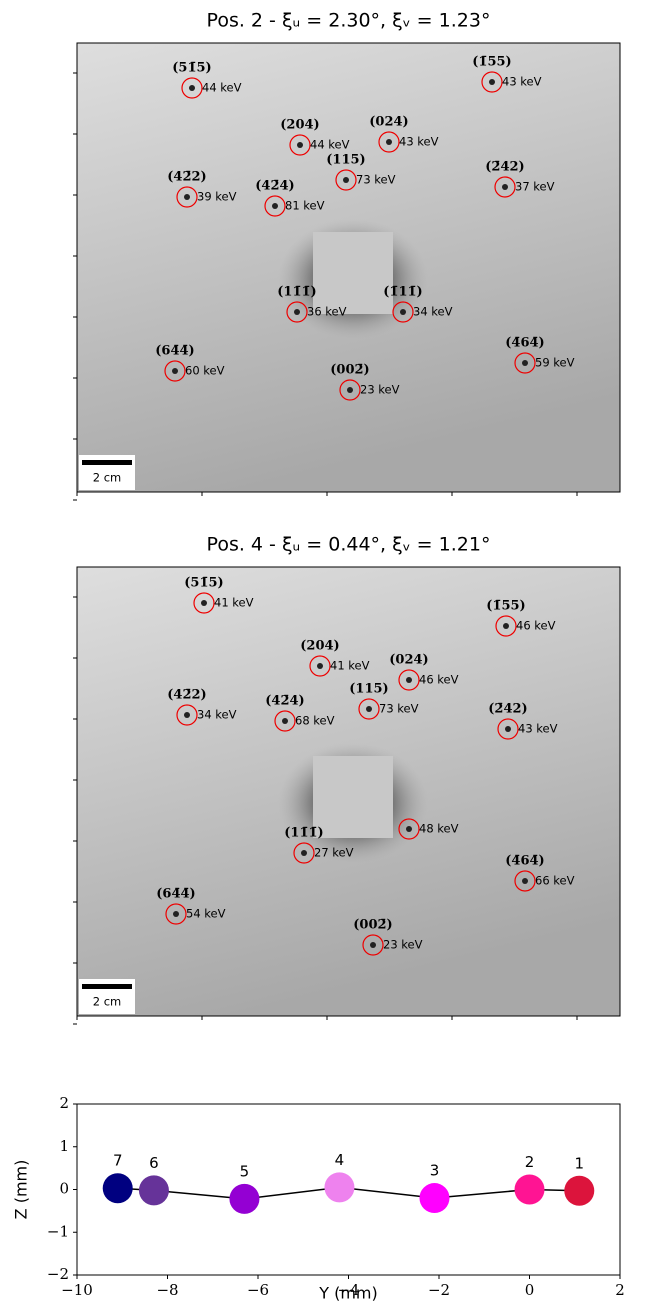  Describe the element at coordinates (222, 88) in the screenshot. I see `spot-energy: 44 keV` at that location.